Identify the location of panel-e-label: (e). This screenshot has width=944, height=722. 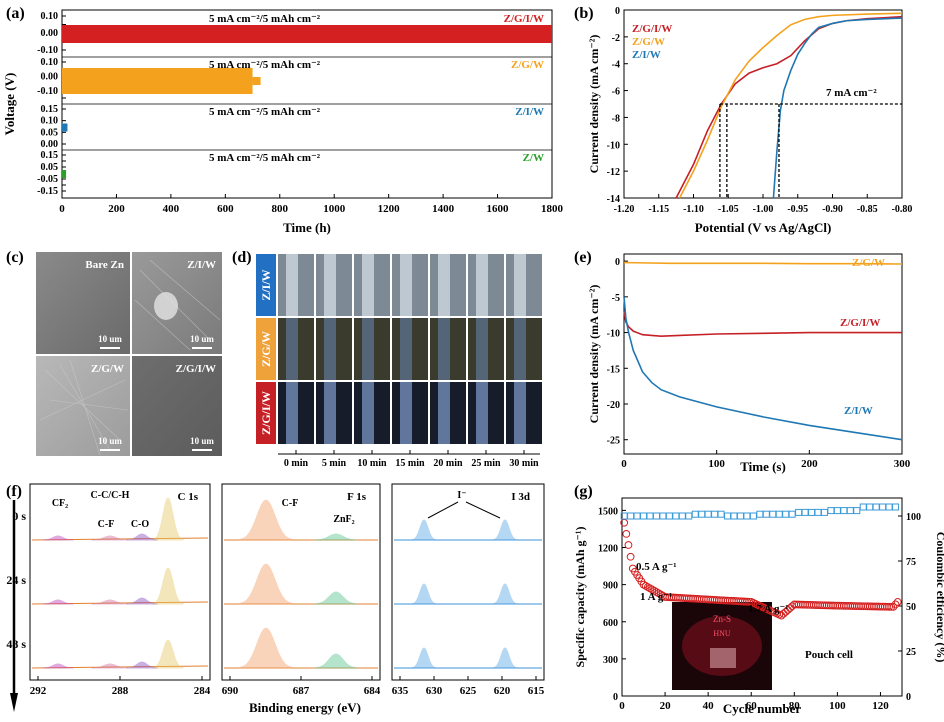
(583, 257).